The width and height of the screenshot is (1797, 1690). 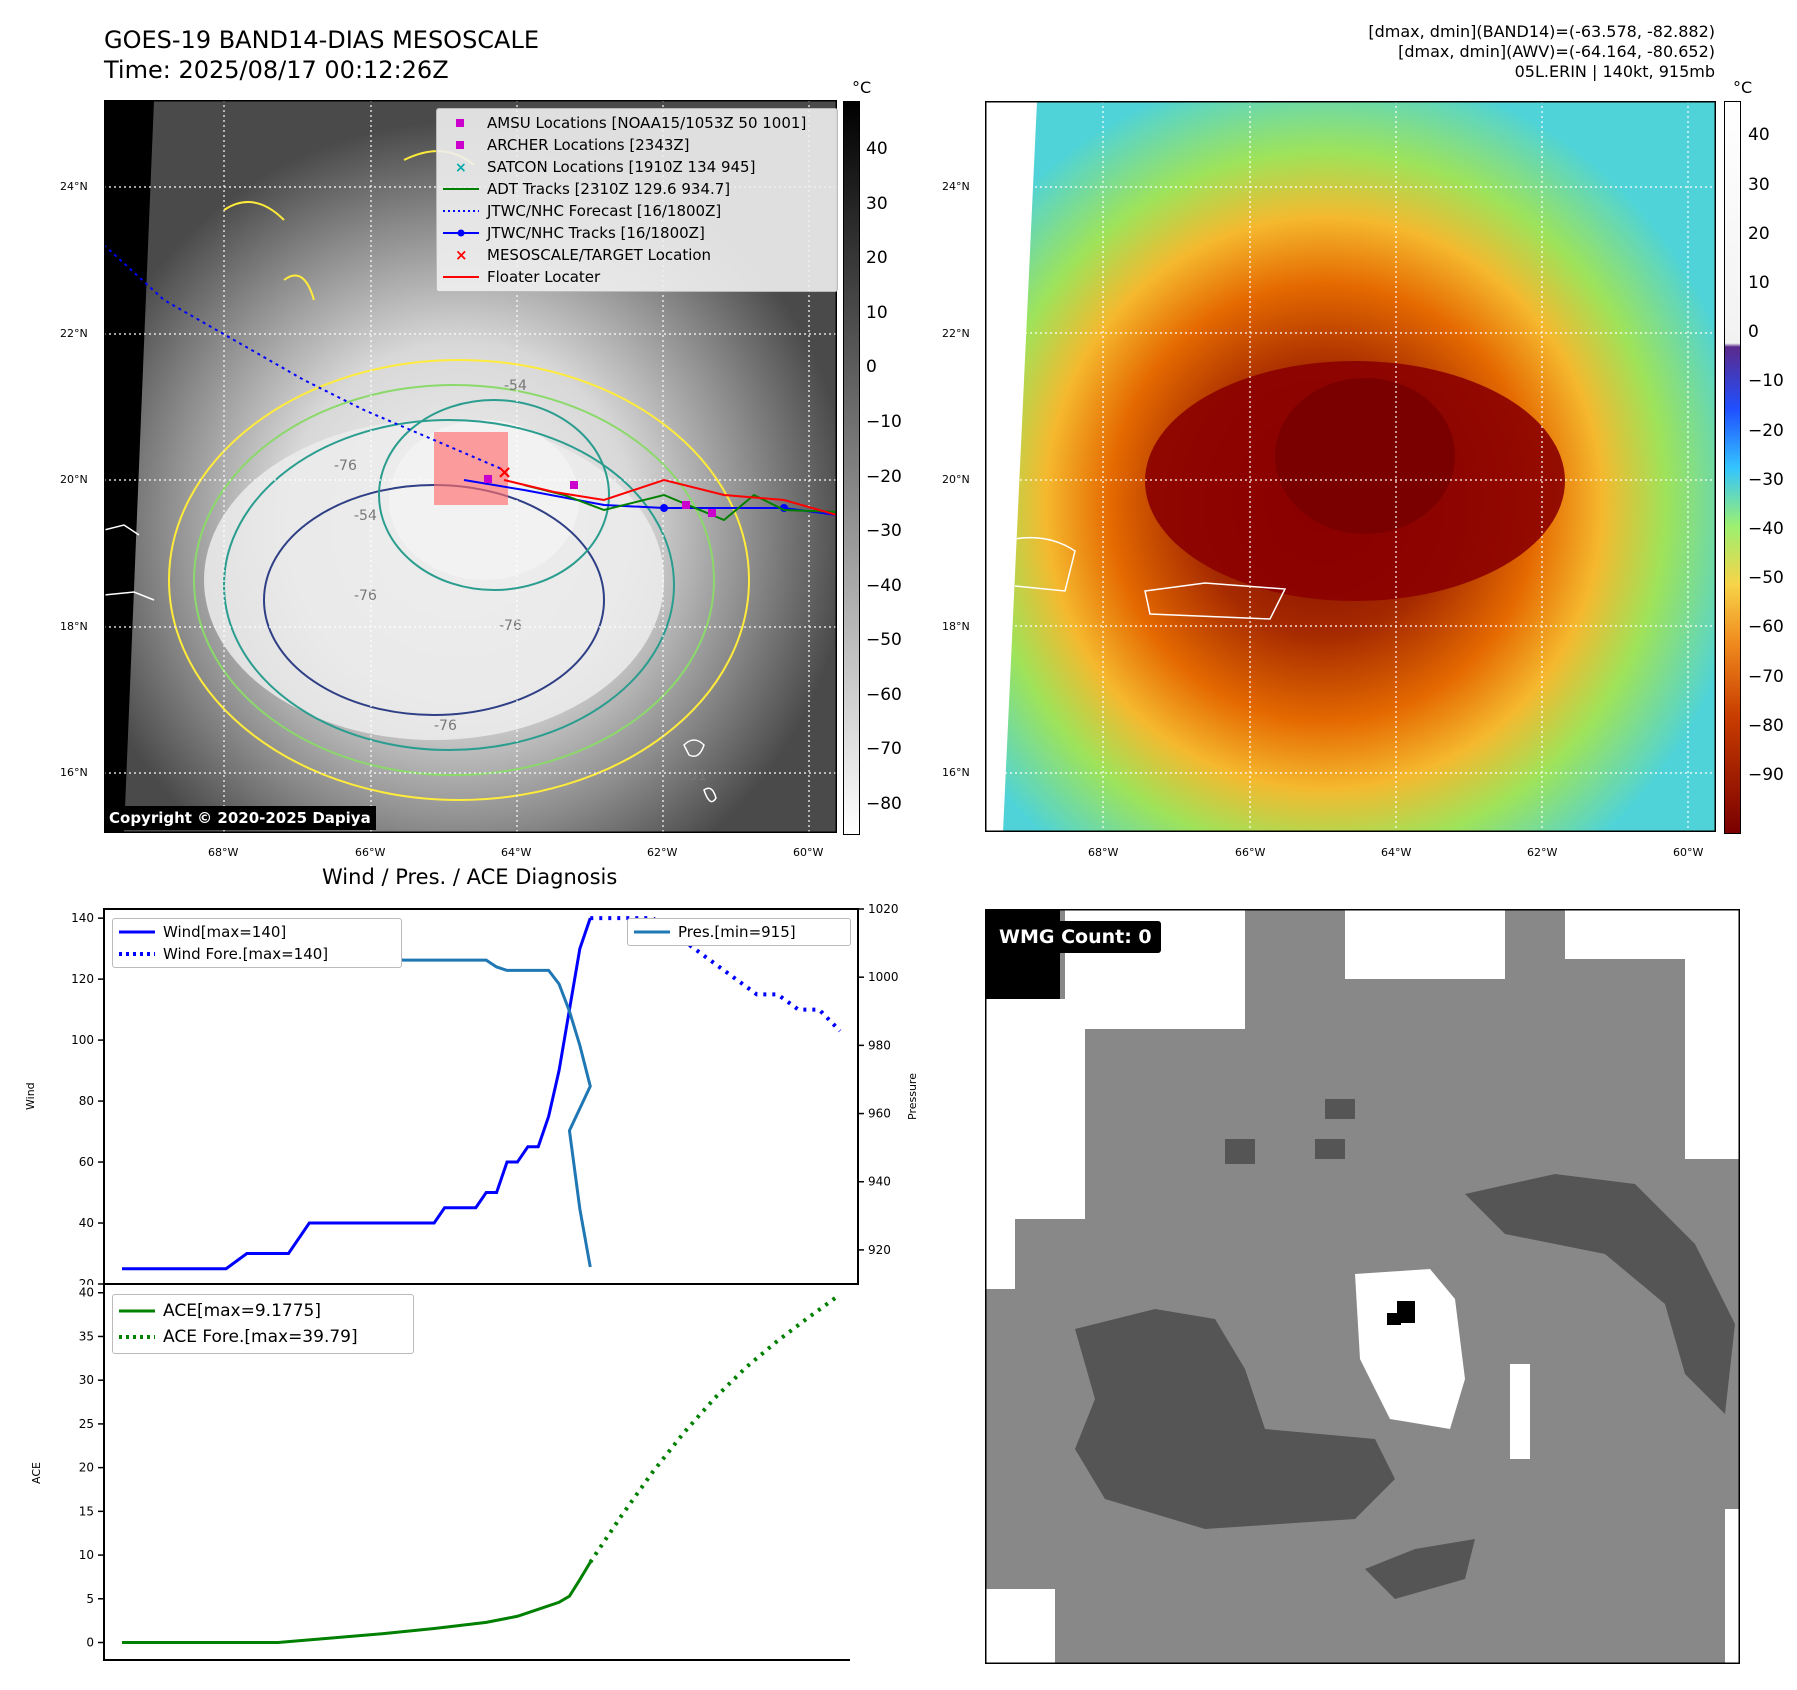 What do you see at coordinates (1759, 184) in the screenshot?
I see `colorbar-tick-label: 30` at bounding box center [1759, 184].